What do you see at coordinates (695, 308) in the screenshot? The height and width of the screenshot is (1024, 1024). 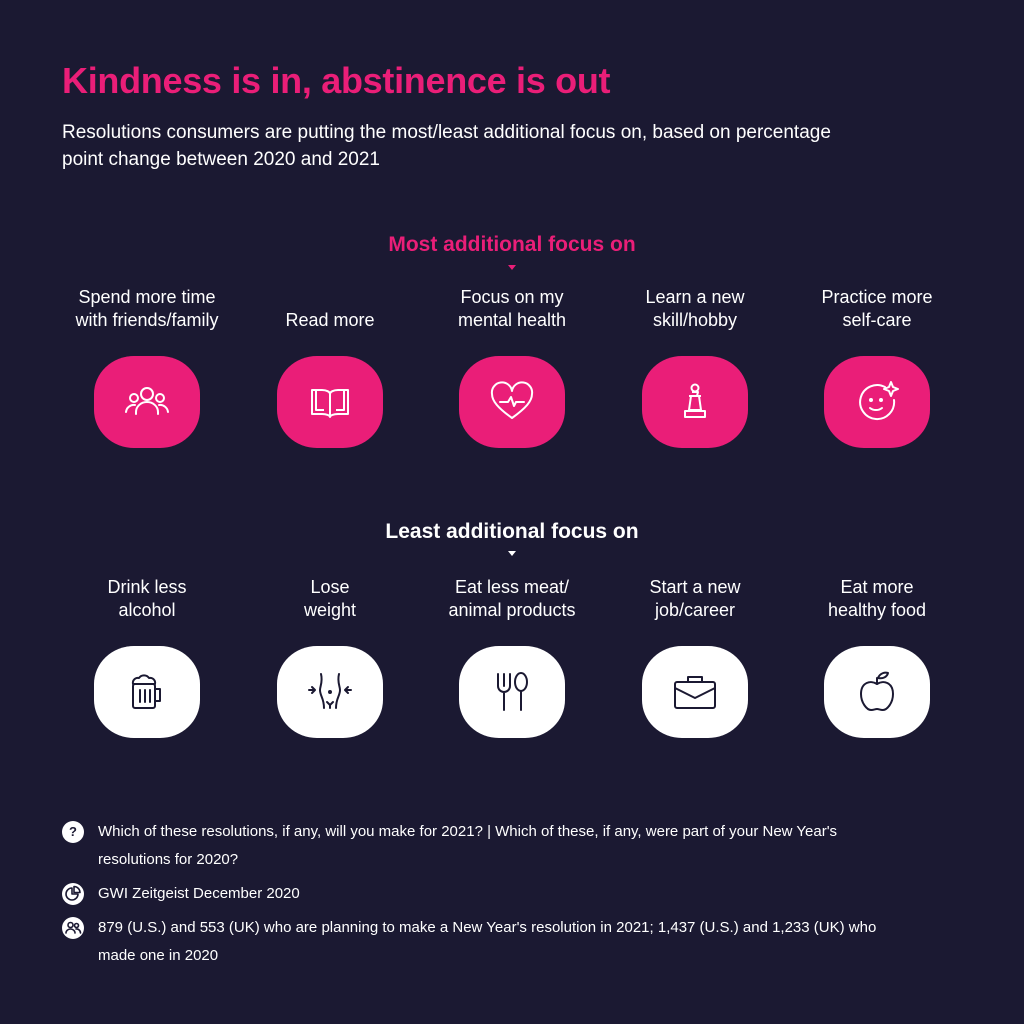 I see `resolution-label: Learn a new skill/hobby` at bounding box center [695, 308].